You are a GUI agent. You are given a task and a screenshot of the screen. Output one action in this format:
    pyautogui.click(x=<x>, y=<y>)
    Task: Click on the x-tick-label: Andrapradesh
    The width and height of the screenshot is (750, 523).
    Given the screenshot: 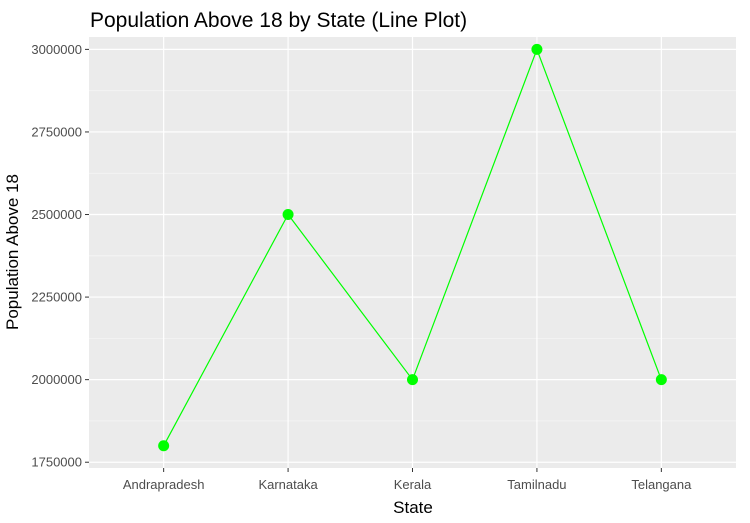 What is the action you would take?
    pyautogui.click(x=164, y=484)
    